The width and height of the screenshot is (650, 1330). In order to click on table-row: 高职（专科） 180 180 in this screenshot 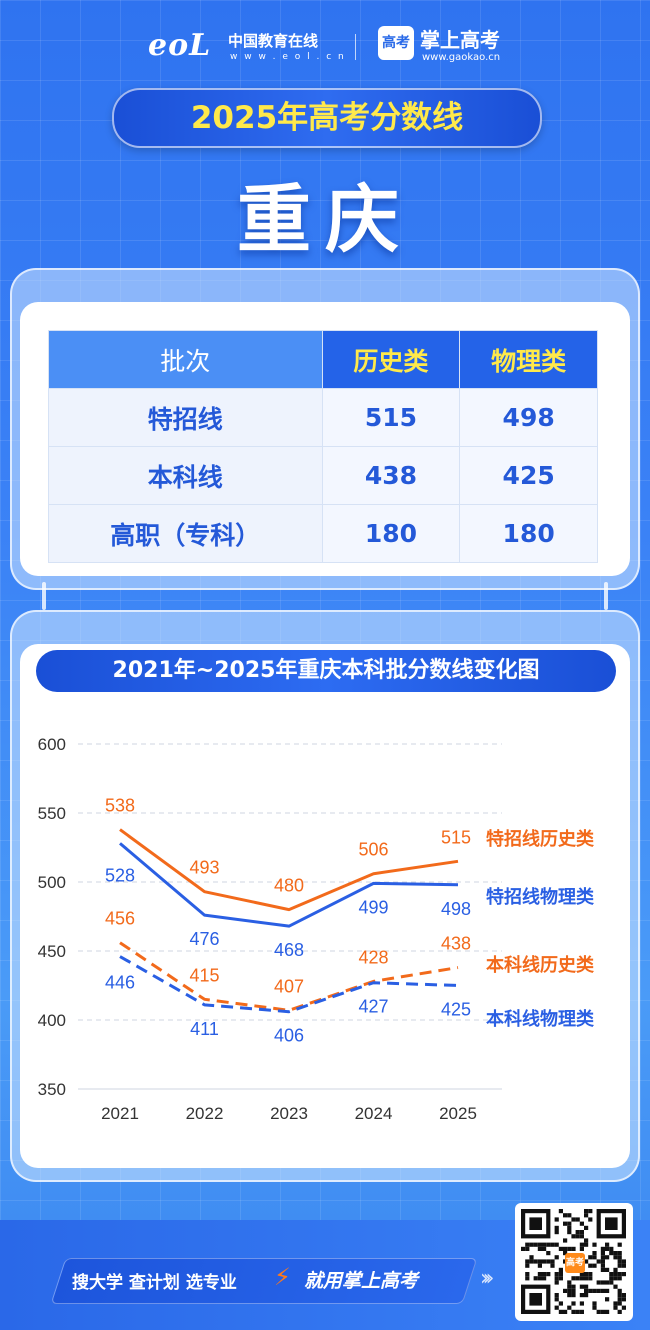, I will do `click(323, 533)`.